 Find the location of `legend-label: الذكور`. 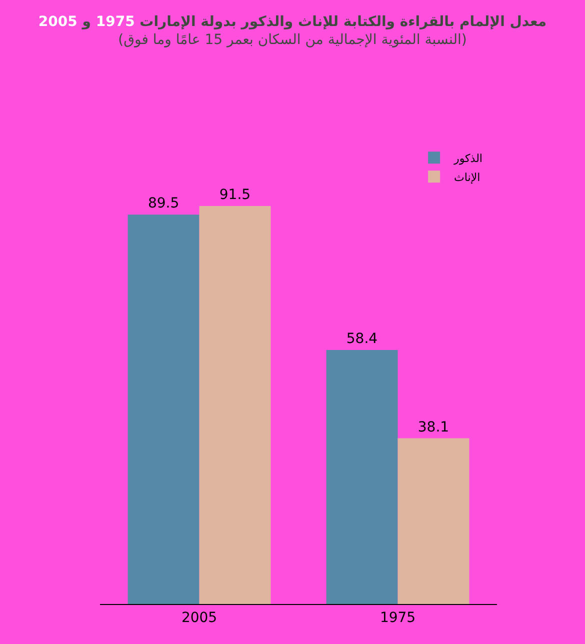

legend-label: الذكور is located at coordinates (467, 158).